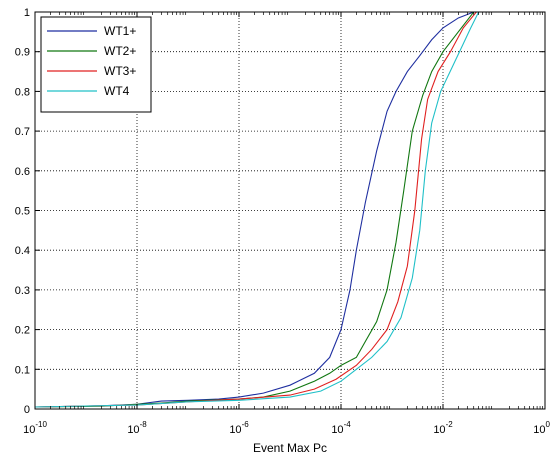  I want to click on legend-label: WT3+, so click(120, 71).